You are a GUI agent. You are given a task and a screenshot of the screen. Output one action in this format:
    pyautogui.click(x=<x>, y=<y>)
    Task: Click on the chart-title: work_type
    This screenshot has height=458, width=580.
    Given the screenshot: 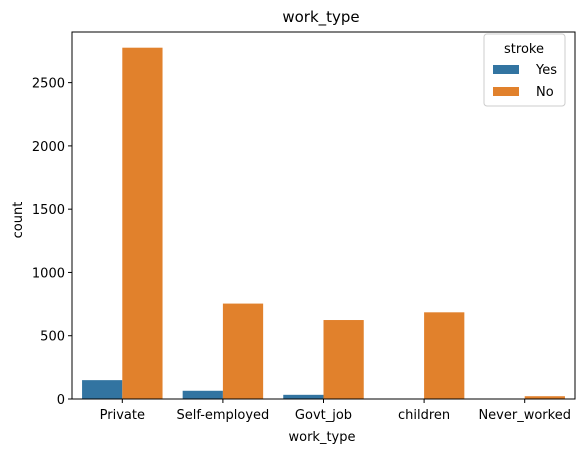 What is the action you would take?
    pyautogui.click(x=320, y=17)
    